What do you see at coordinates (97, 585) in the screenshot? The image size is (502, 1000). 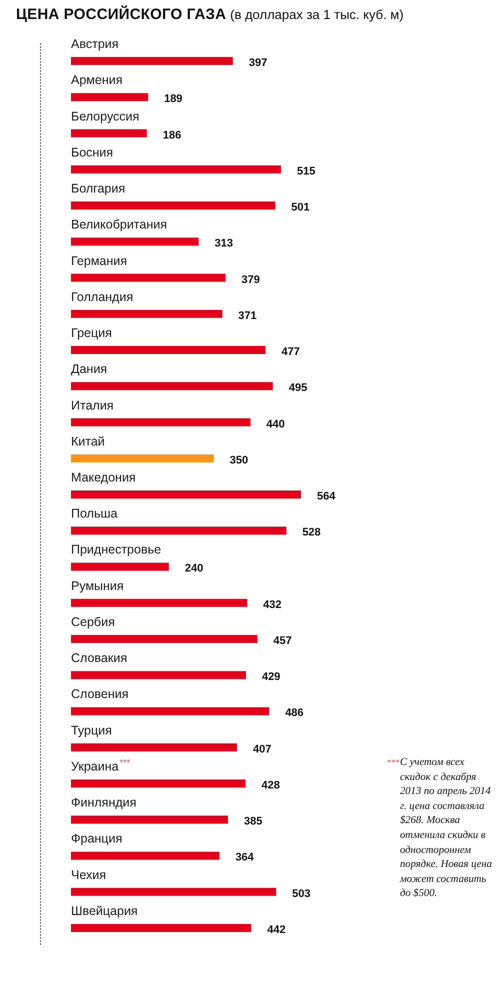 I see `y-tick-label: Румыния` at bounding box center [97, 585].